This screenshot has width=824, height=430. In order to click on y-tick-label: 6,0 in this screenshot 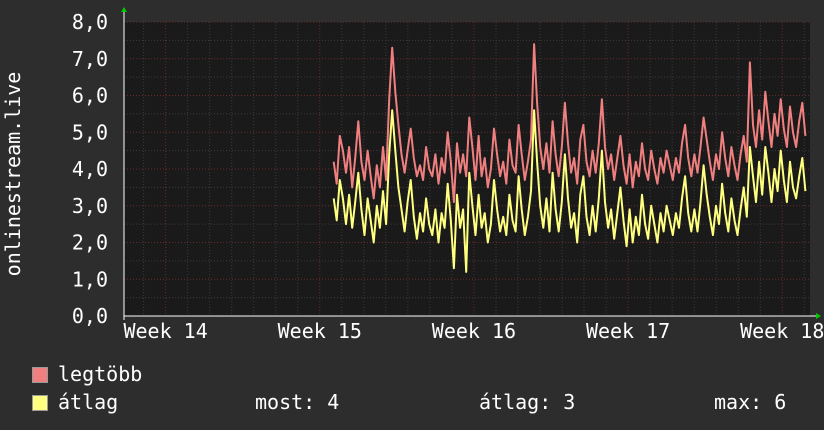, I will do `click(90, 96)`.